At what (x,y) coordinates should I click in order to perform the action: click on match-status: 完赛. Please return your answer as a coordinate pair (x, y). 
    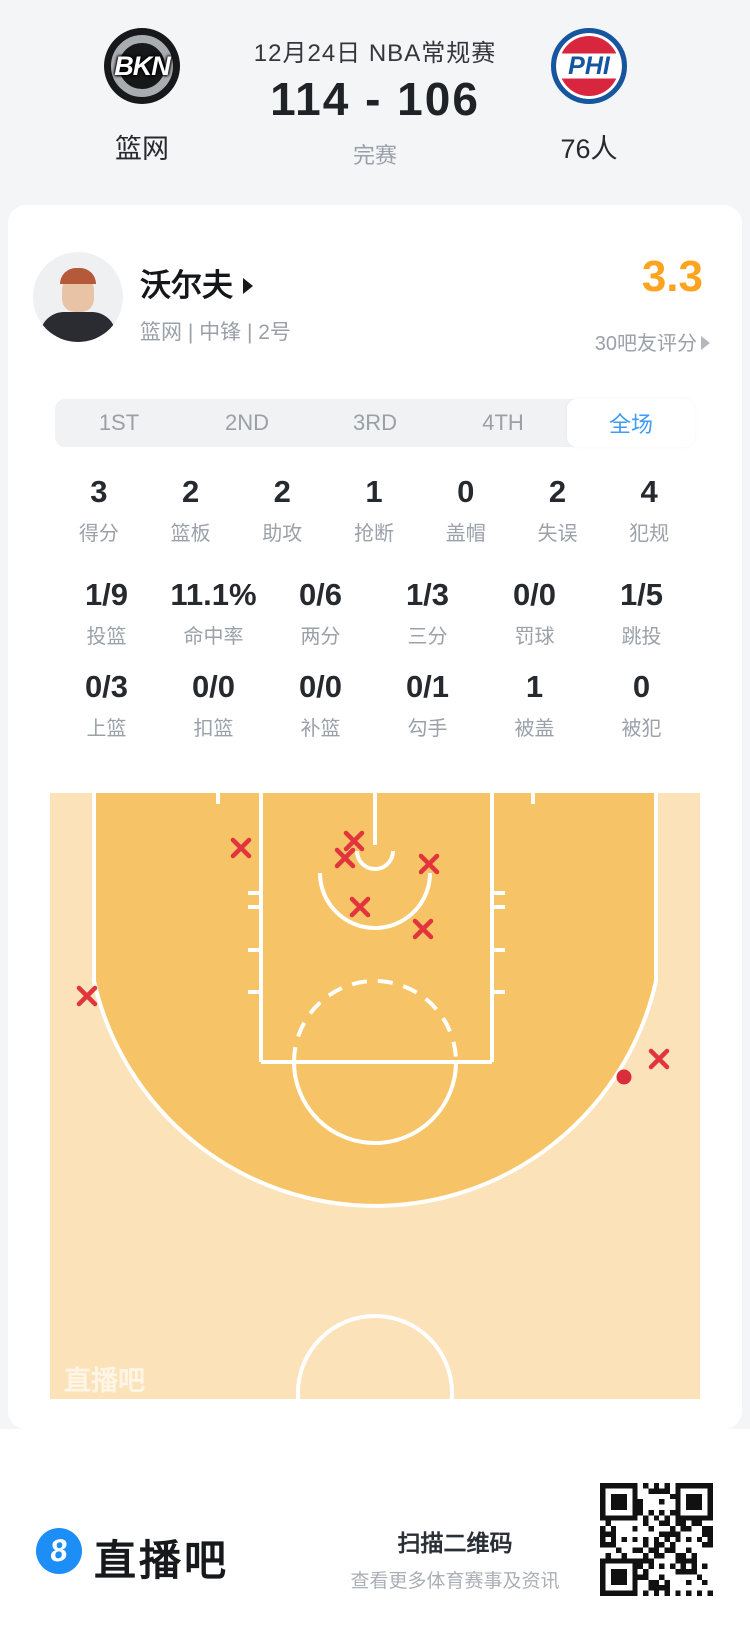
    Looking at the image, I should click on (374, 155).